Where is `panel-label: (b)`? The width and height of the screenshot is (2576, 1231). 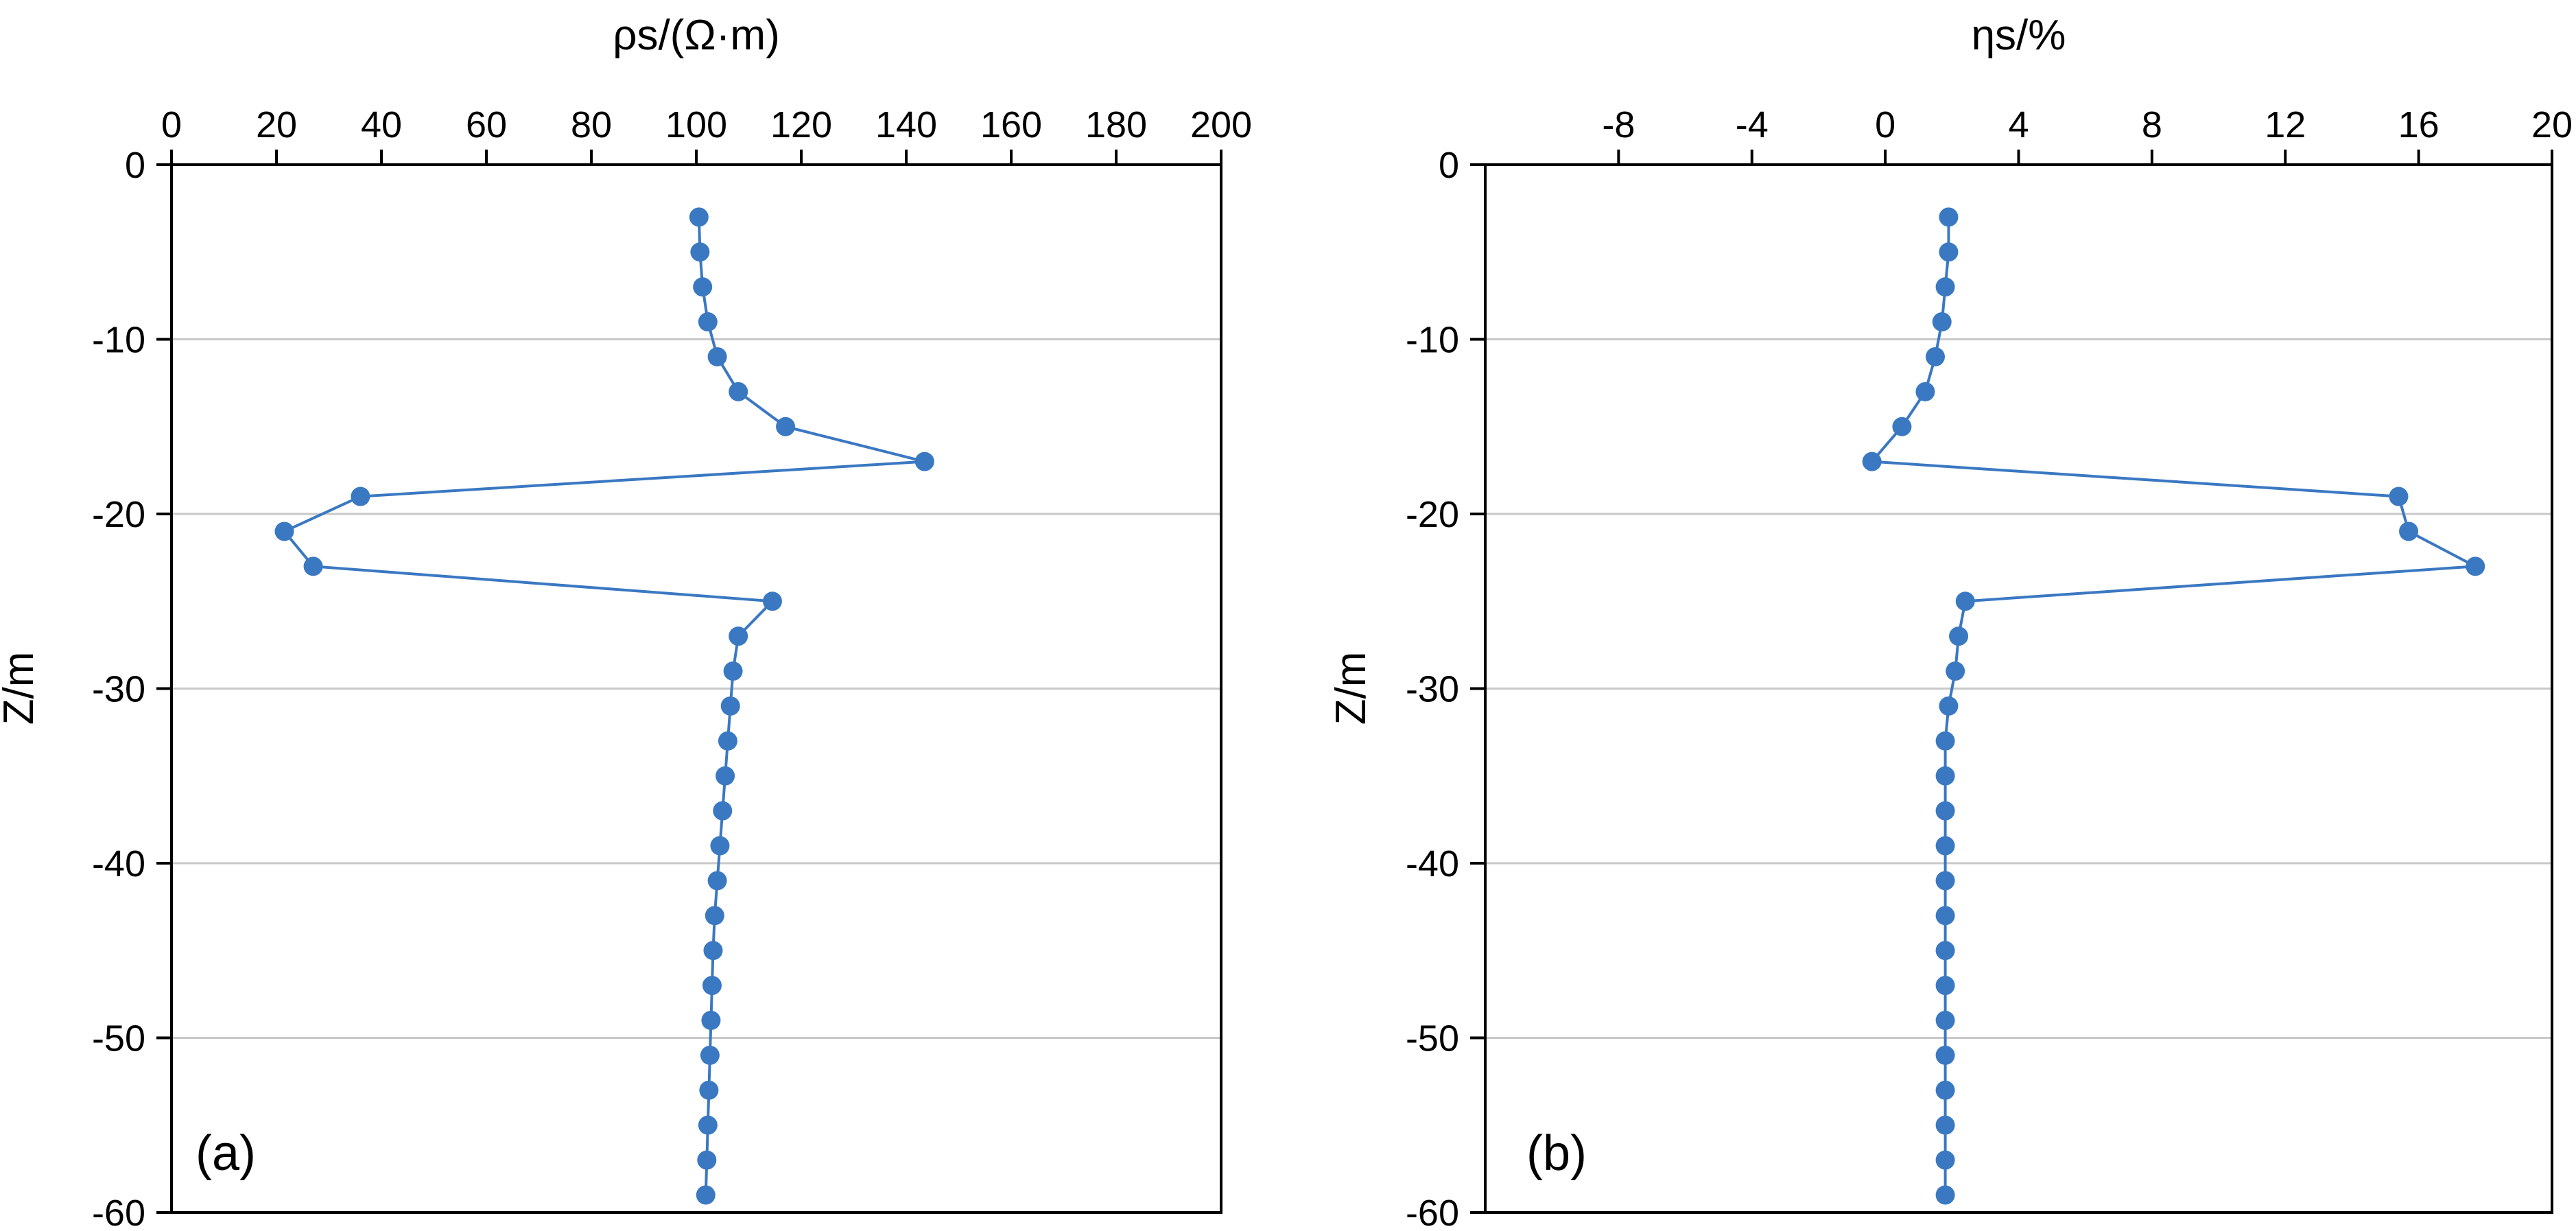 panel-label: (b) is located at coordinates (1556, 1153).